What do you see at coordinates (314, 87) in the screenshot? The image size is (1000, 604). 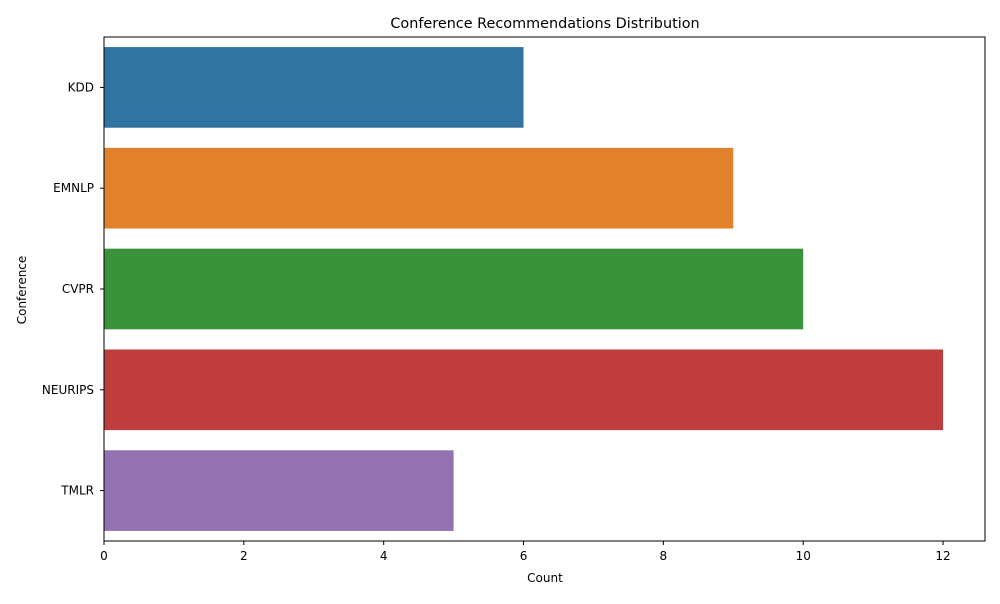 I see `bar-kdd` at bounding box center [314, 87].